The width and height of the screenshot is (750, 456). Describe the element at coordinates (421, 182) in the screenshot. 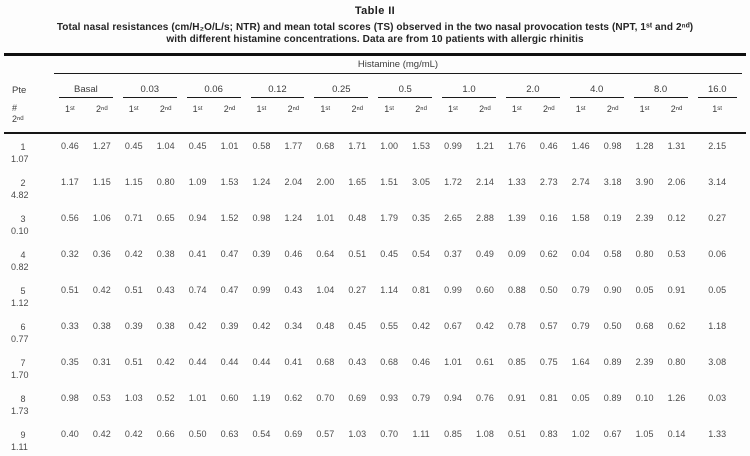

I see `value-cell: 3.05` at that location.